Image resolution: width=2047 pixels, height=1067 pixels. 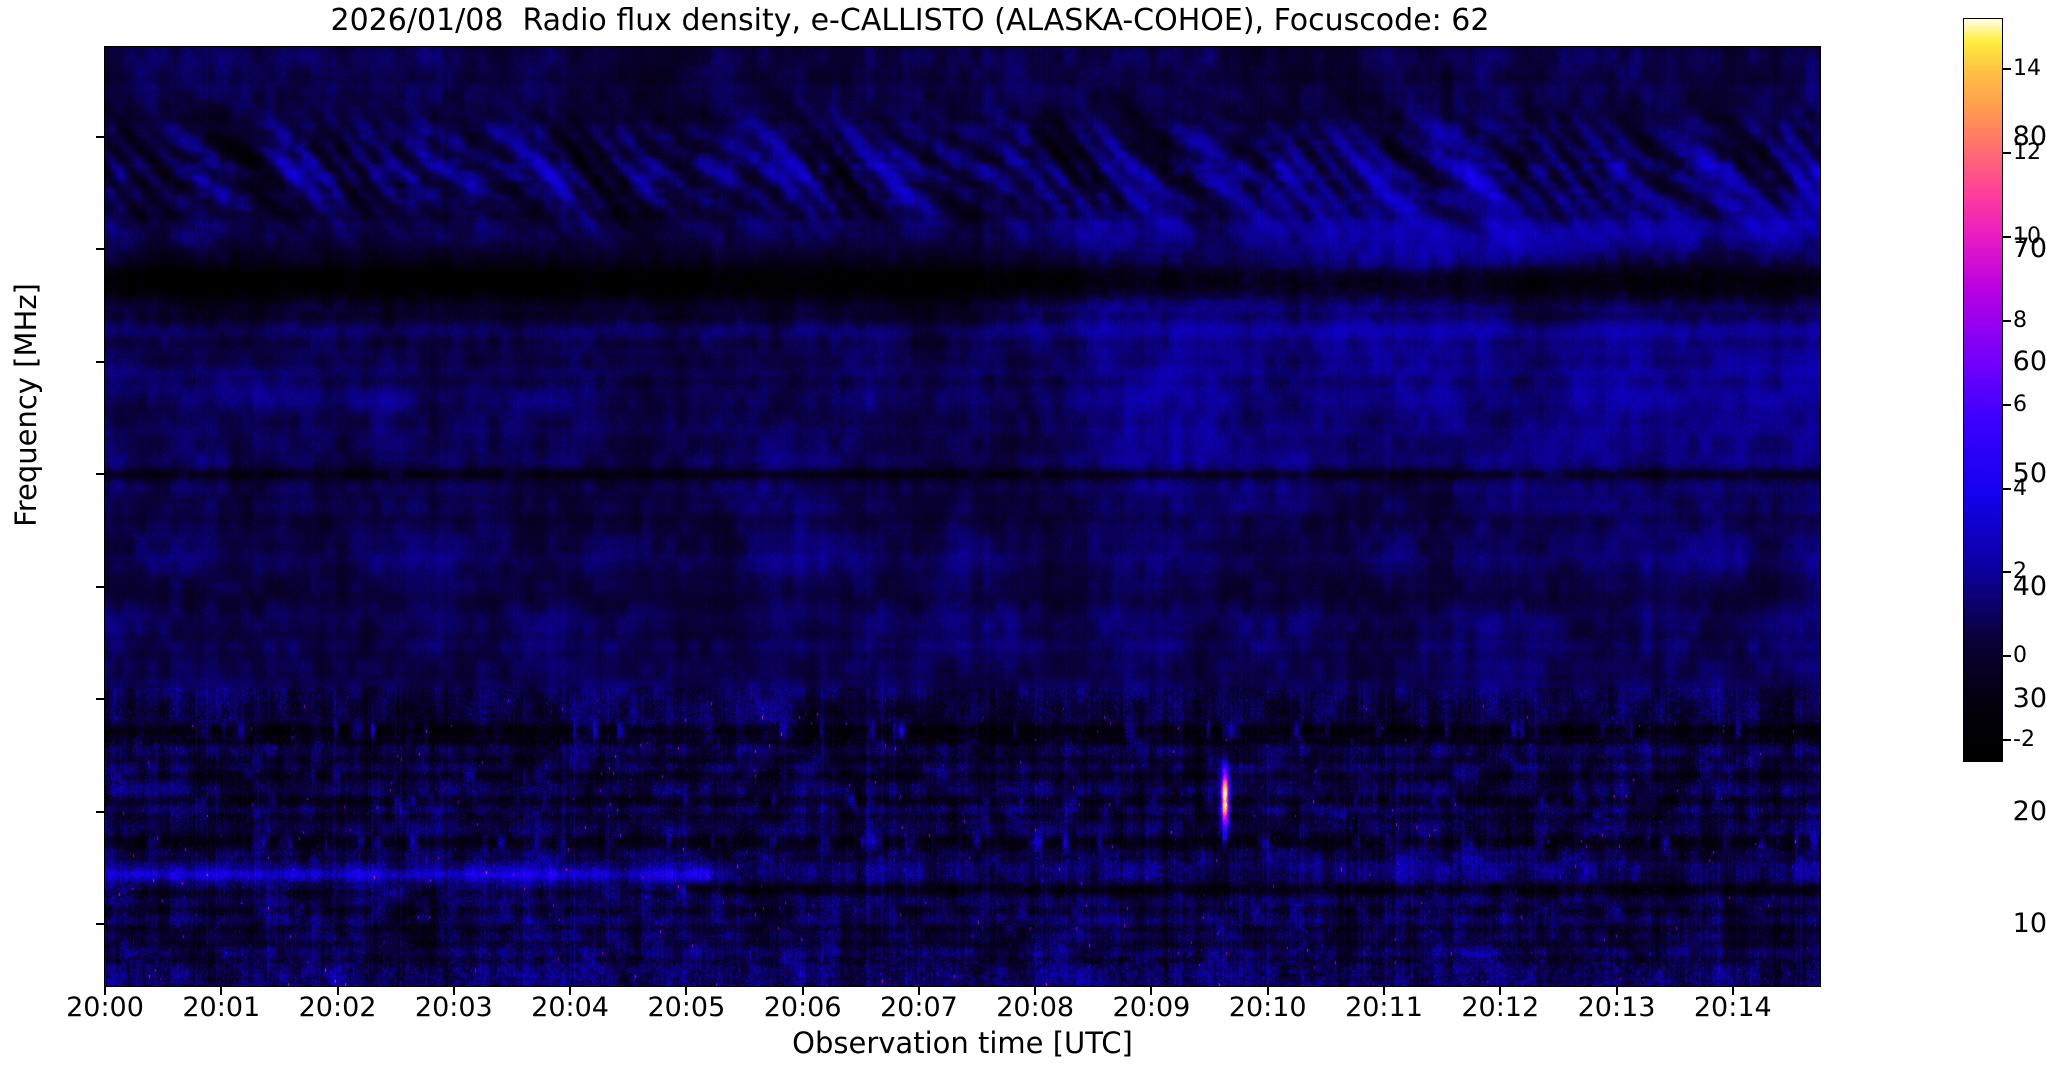 What do you see at coordinates (26, 405) in the screenshot?
I see `y-axis-label: Frequency [MHz]` at bounding box center [26, 405].